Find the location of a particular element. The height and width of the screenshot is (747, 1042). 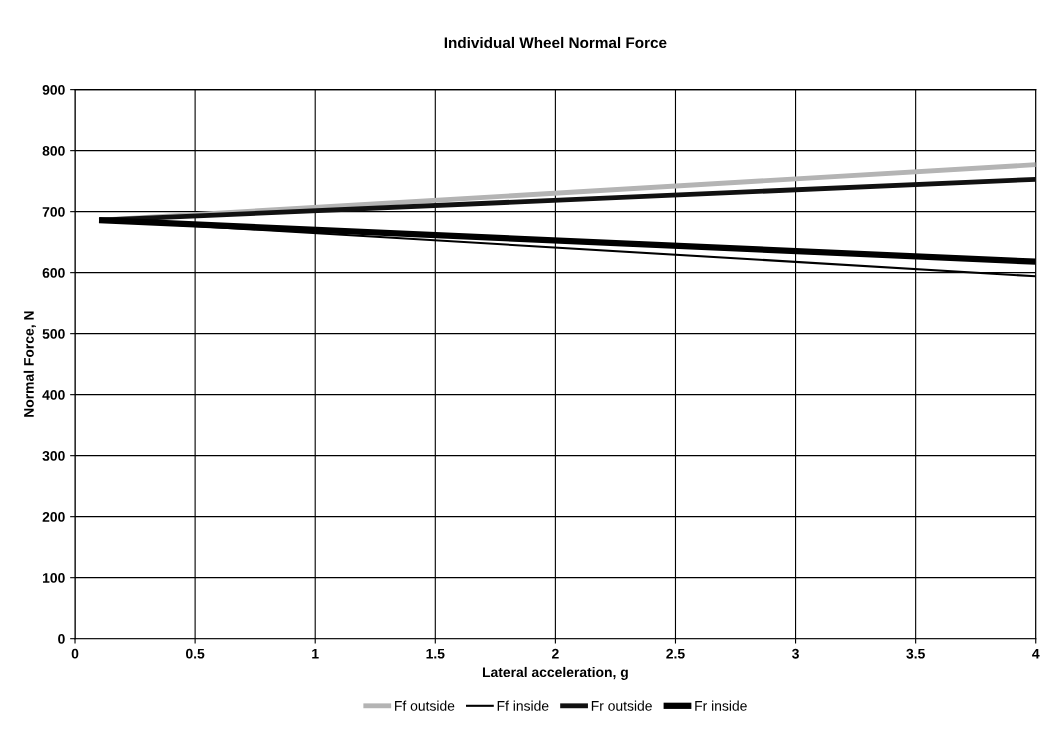

y-tick-label: 800 is located at coordinates (53, 150).